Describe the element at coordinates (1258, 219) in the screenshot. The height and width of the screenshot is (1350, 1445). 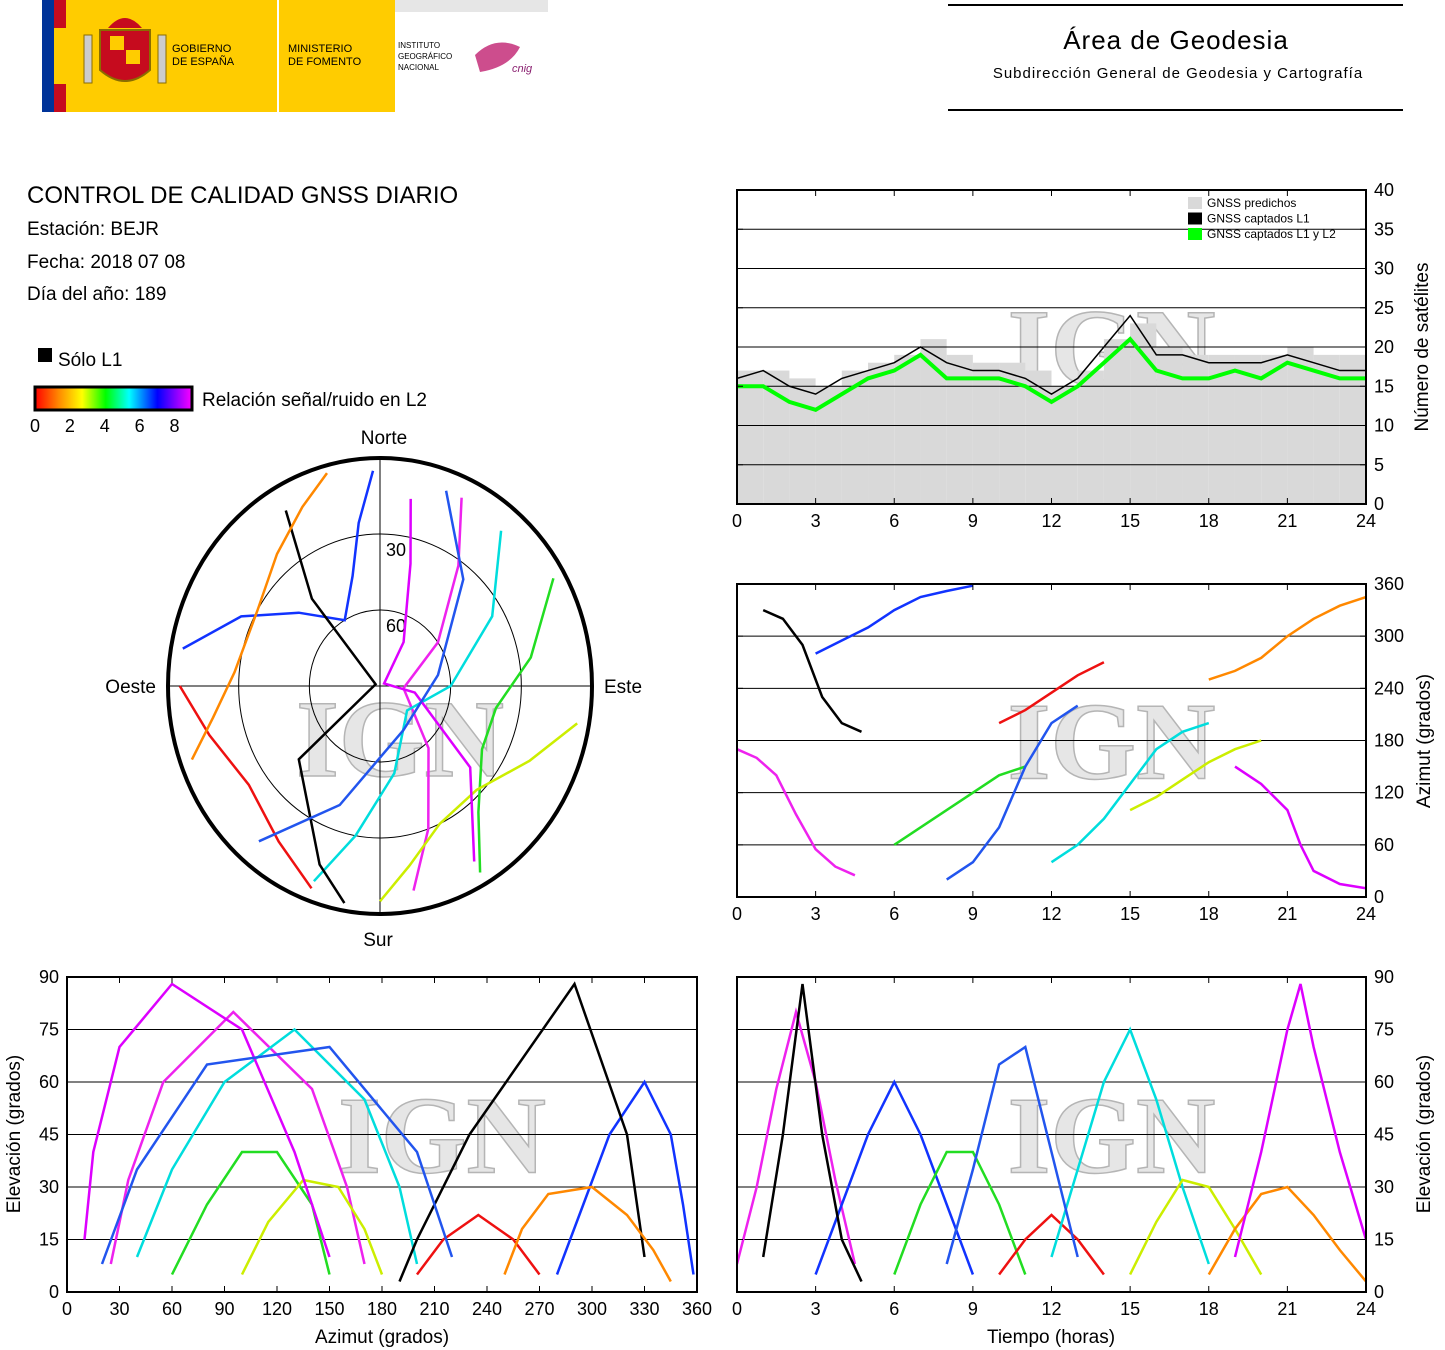
I see `legend-label: GNSS captados L1` at that location.